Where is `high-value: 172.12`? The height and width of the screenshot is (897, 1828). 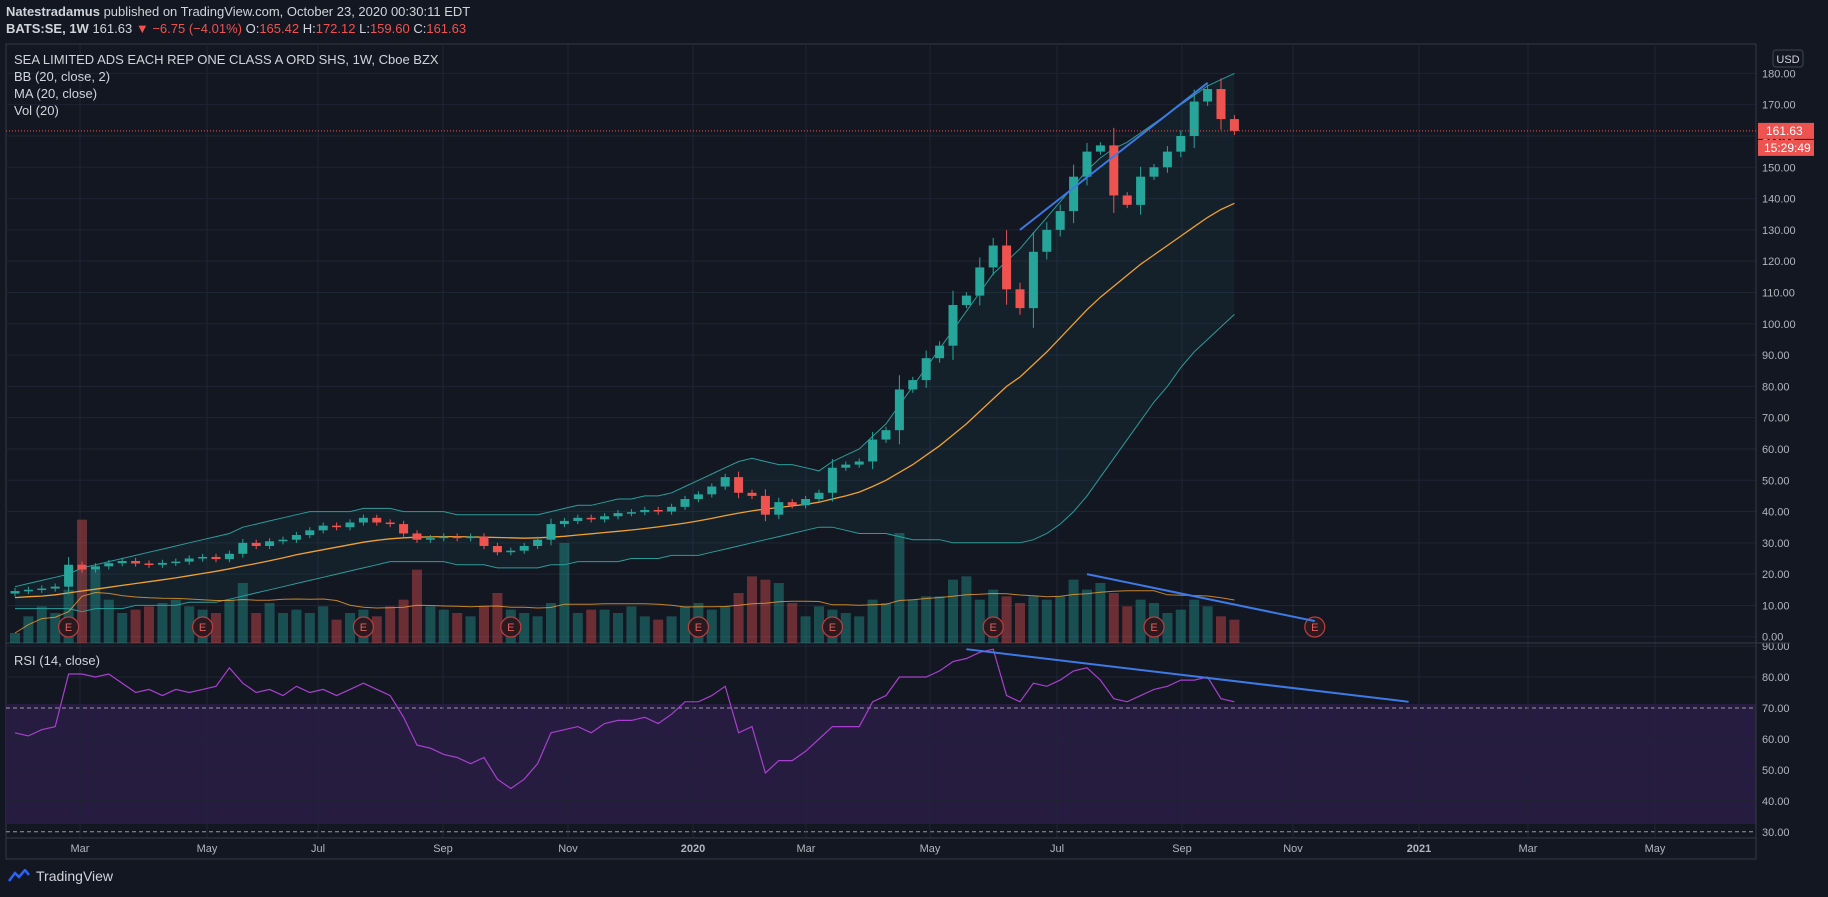 high-value: 172.12 is located at coordinates (335, 28).